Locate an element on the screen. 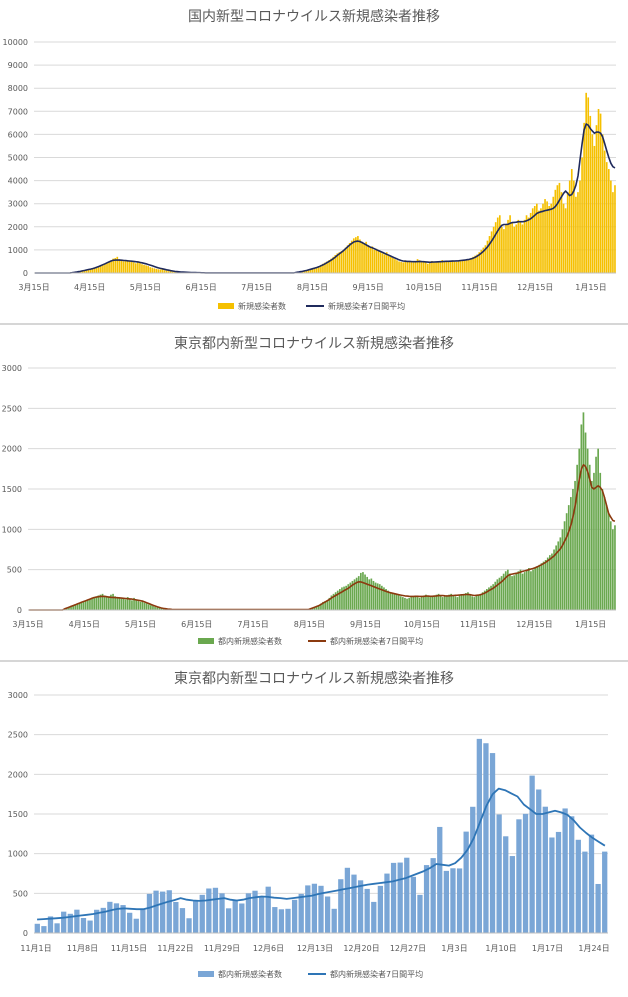  x-tick-label: 4月15日 is located at coordinates (89, 287).